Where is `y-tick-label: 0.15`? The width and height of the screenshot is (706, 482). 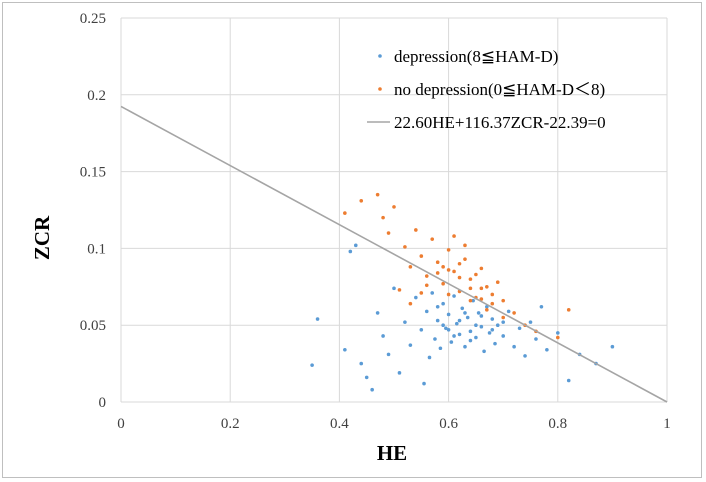
y-tick-label: 0.15 is located at coordinates (93, 173).